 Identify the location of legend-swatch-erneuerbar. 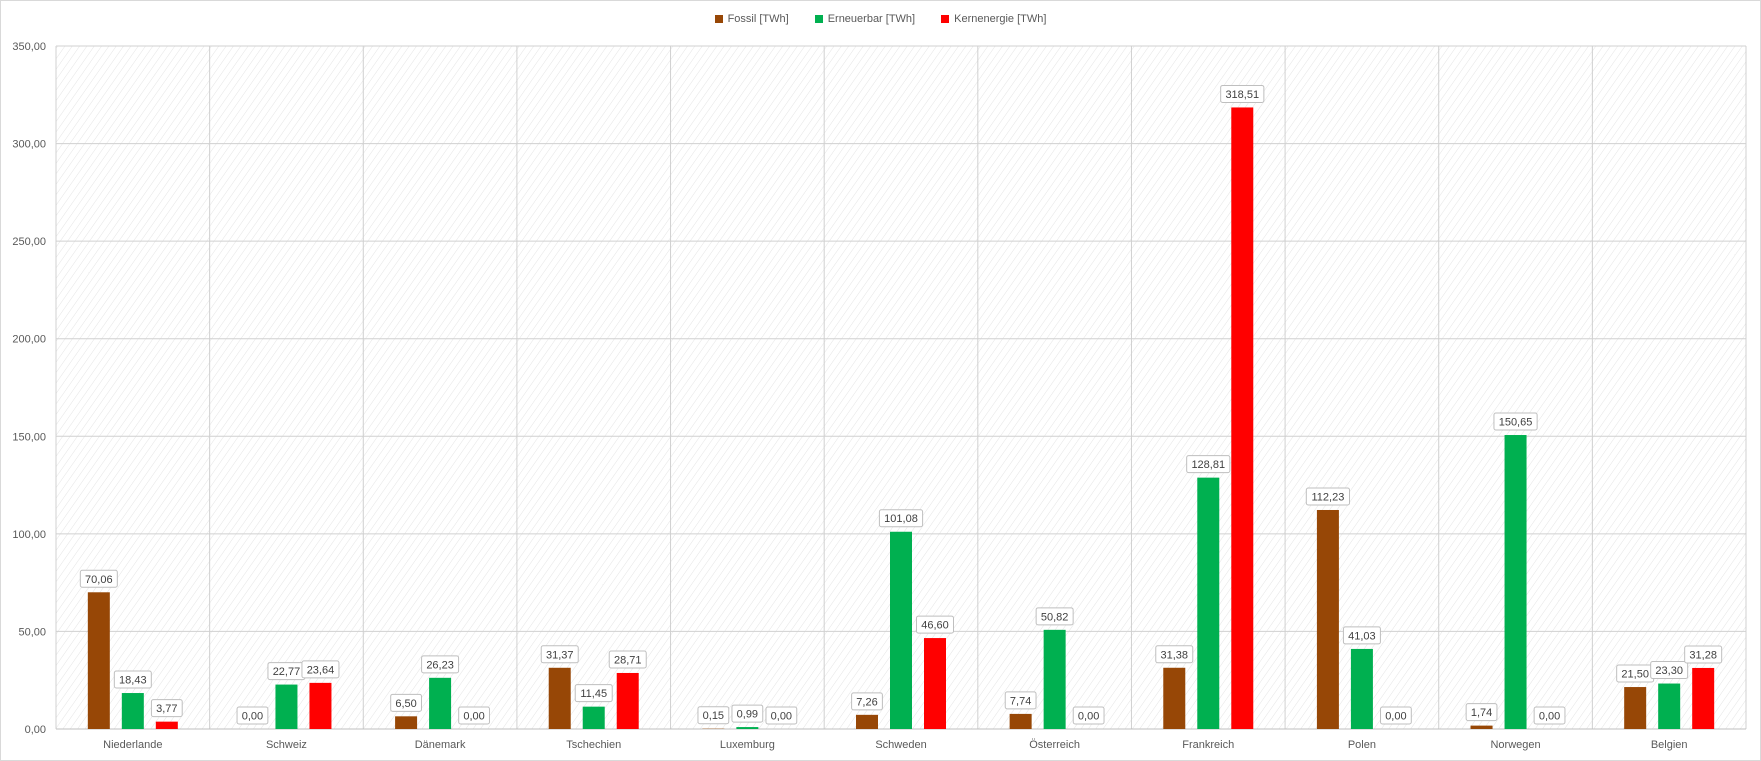
(818, 19).